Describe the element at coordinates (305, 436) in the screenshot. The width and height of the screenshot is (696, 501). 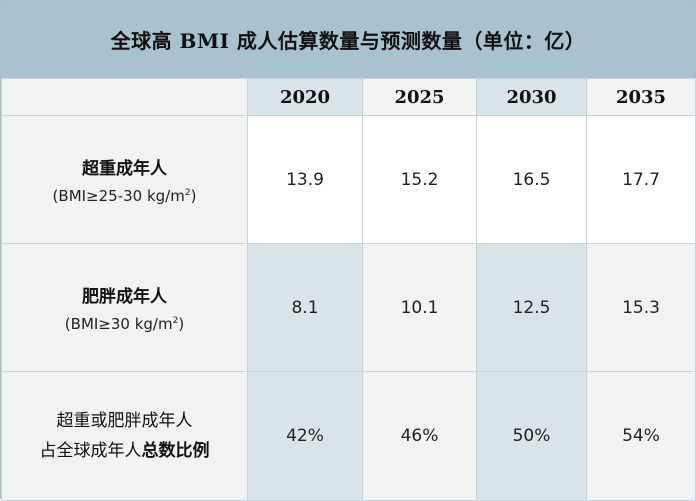
I see `value-cell: 42%` at that location.